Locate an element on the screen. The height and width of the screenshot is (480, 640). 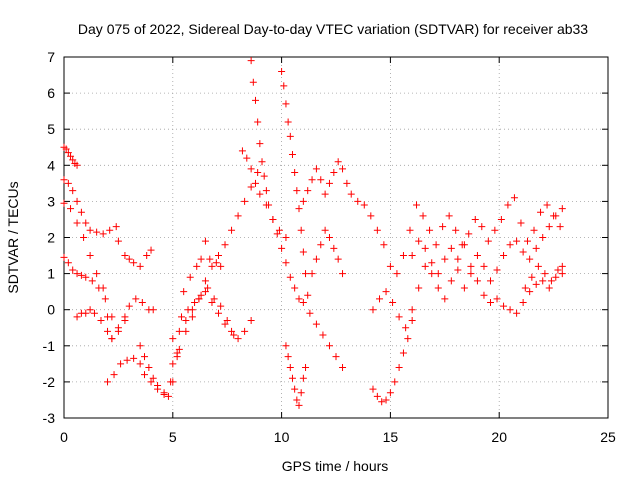
y-tick-label: -2 is located at coordinates (49, 382).